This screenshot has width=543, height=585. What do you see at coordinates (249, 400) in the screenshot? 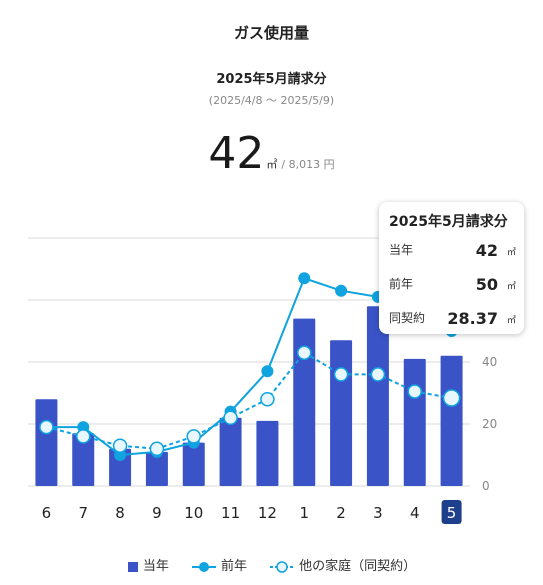
I see `line-other-households` at bounding box center [249, 400].